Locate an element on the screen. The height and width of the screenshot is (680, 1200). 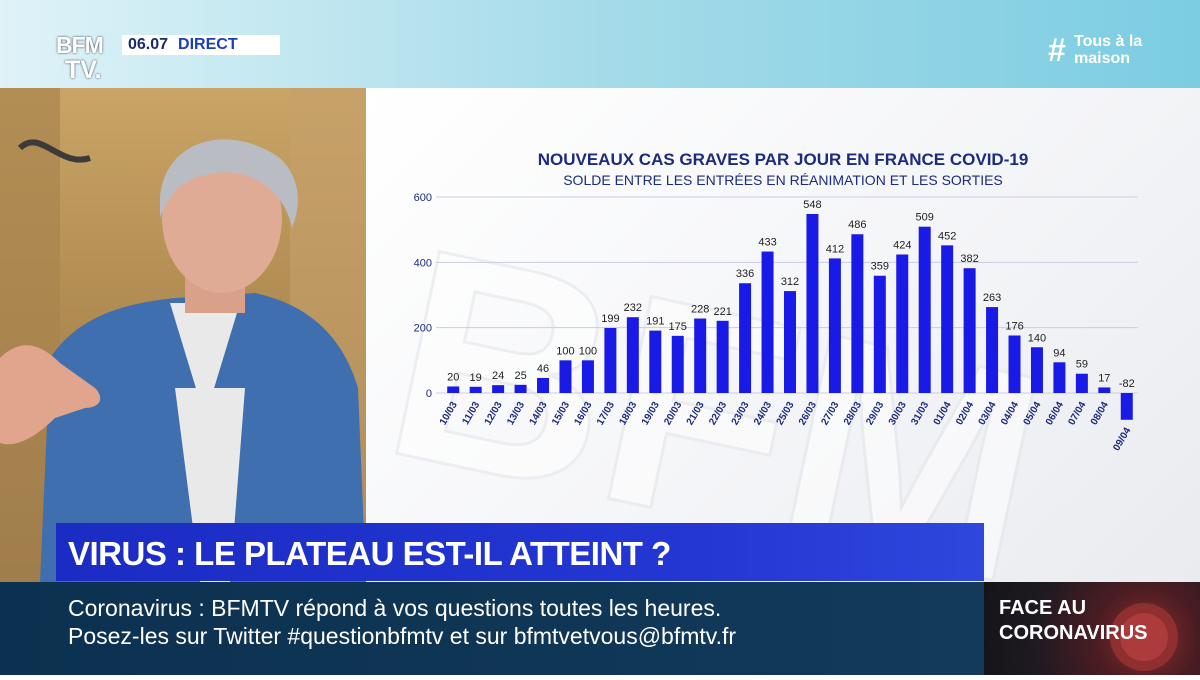
y-tick-label: 400 is located at coordinates (423, 263).